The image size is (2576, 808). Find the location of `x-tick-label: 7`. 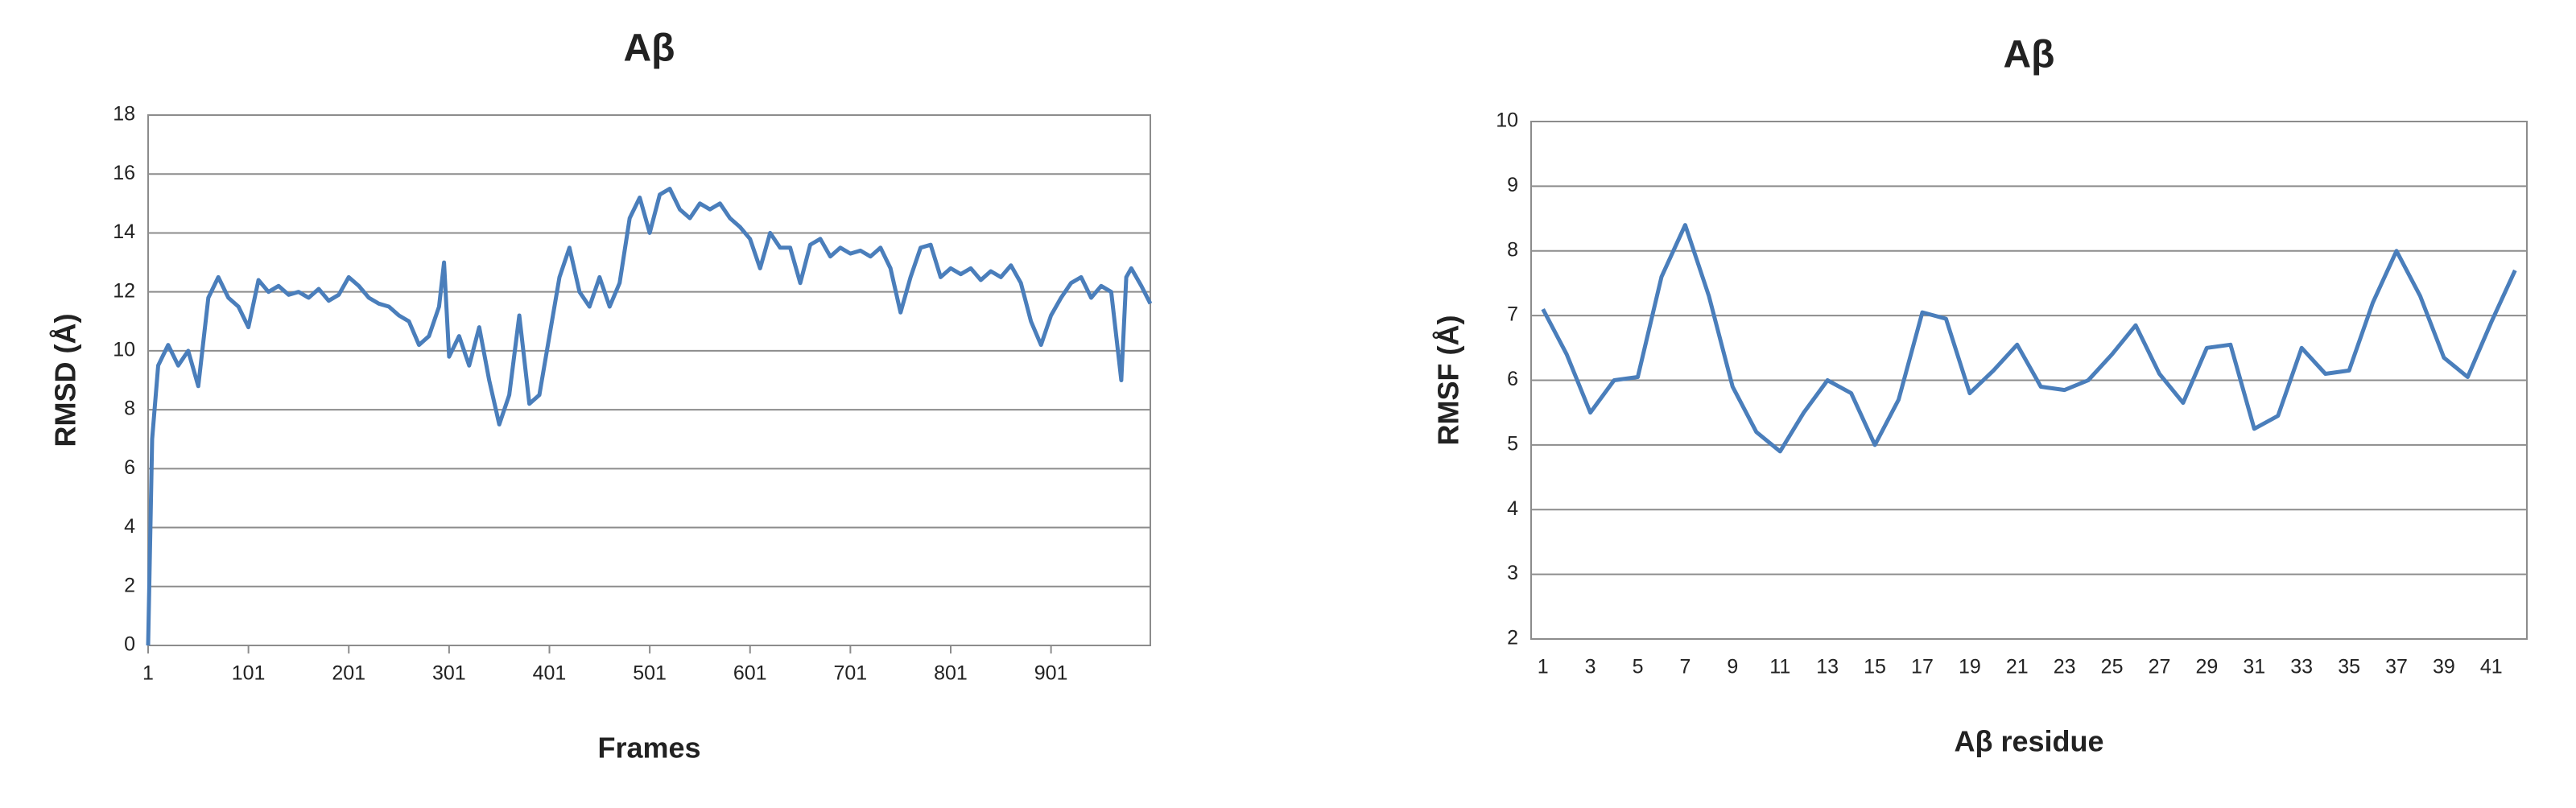

x-tick-label: 7 is located at coordinates (1685, 667).